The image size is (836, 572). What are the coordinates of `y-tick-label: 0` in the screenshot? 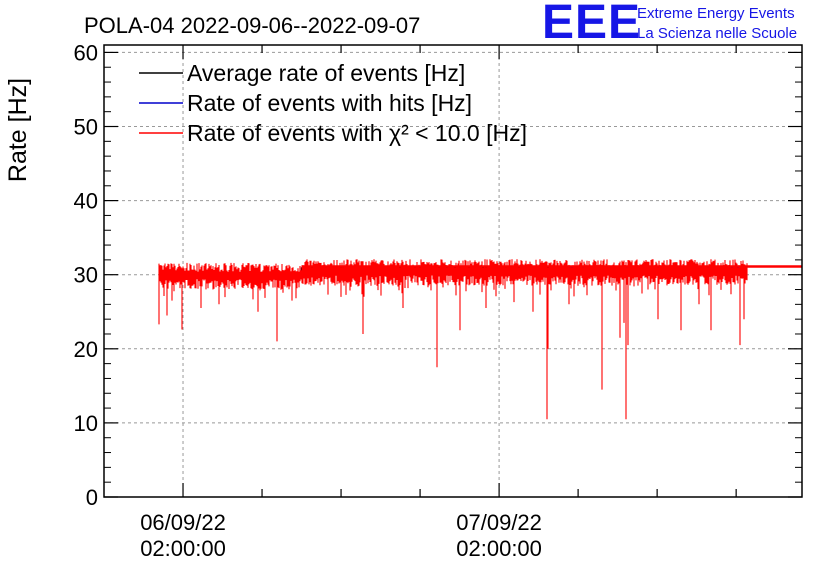 It's located at (92, 497).